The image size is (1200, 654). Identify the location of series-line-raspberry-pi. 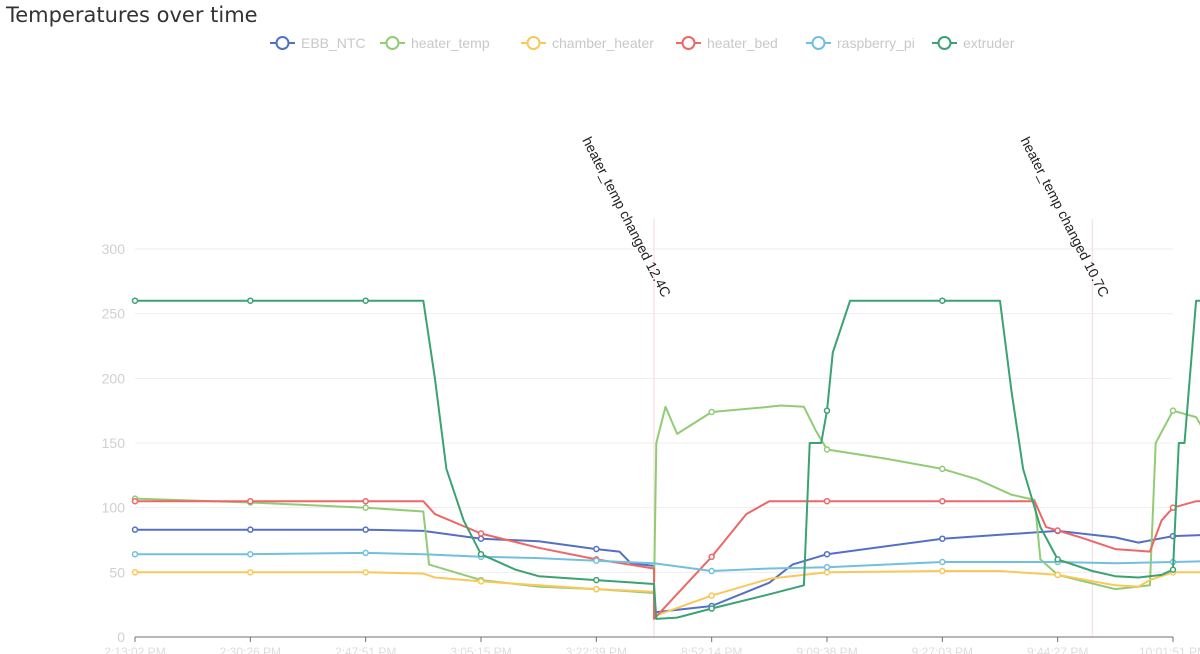
(667, 561).